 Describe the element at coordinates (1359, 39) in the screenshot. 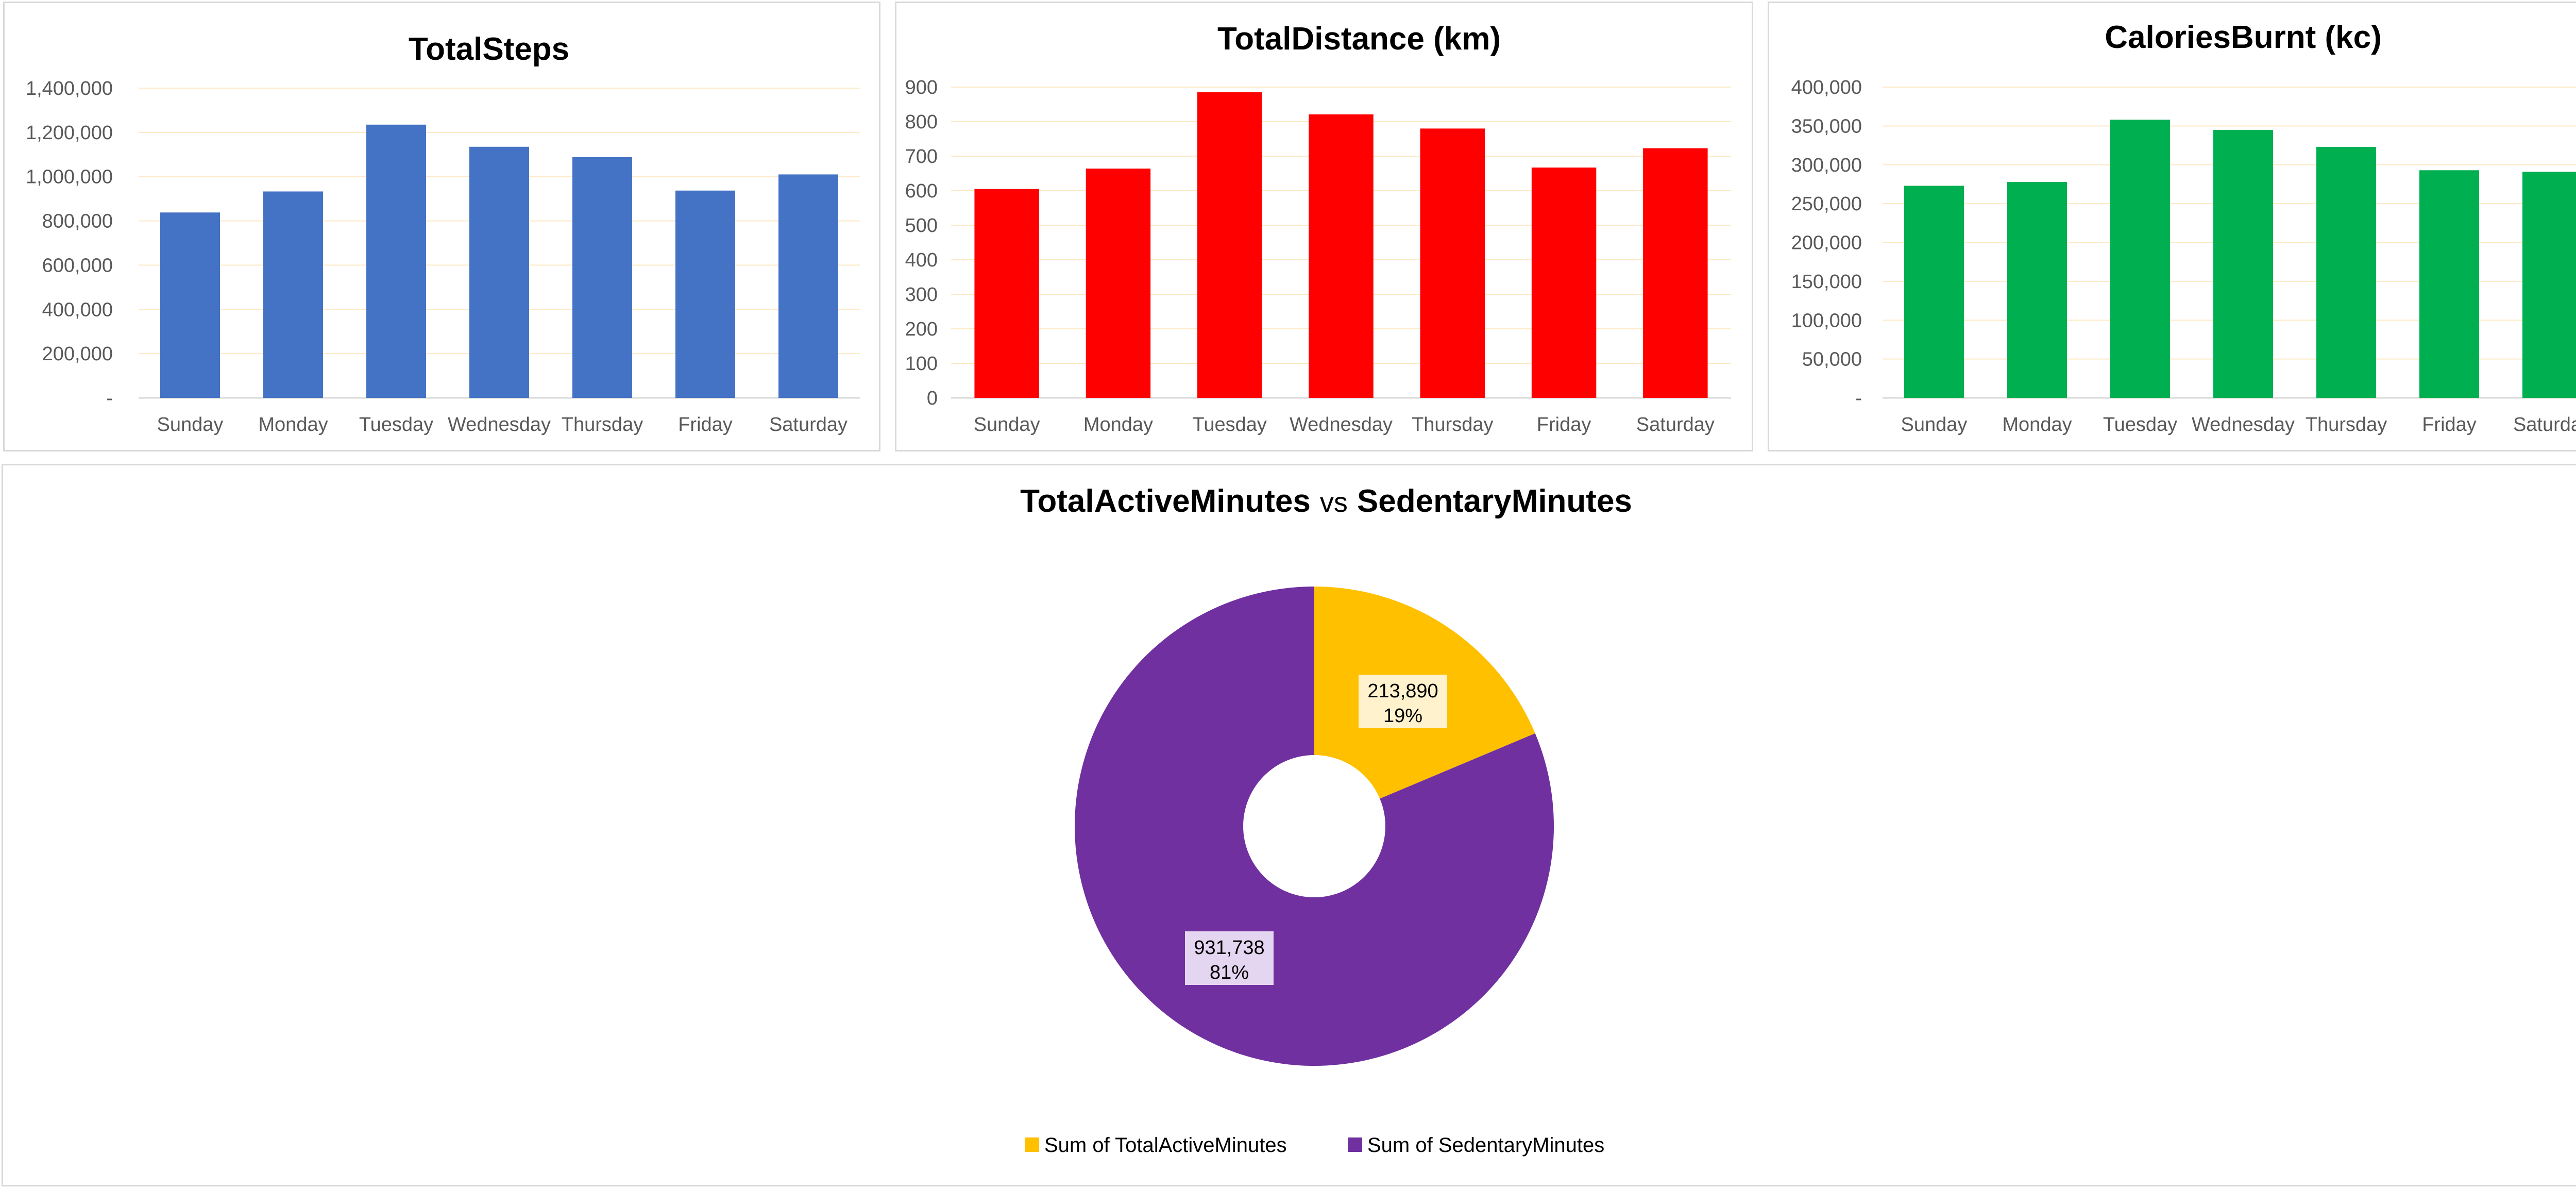

I see `chart-title: TotalDistance (km)` at that location.